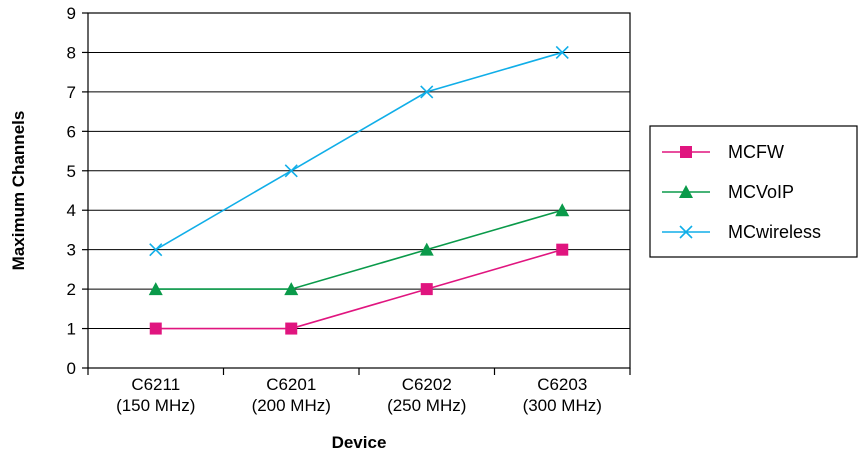 The image size is (860, 457). What do you see at coordinates (71, 210) in the screenshot?
I see `y-tick-label: 4` at bounding box center [71, 210].